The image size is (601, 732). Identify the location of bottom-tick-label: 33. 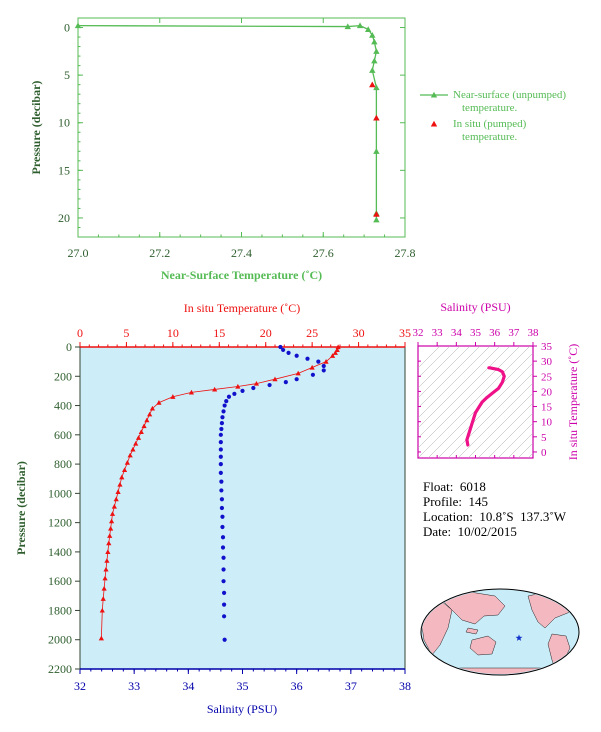
(134, 686).